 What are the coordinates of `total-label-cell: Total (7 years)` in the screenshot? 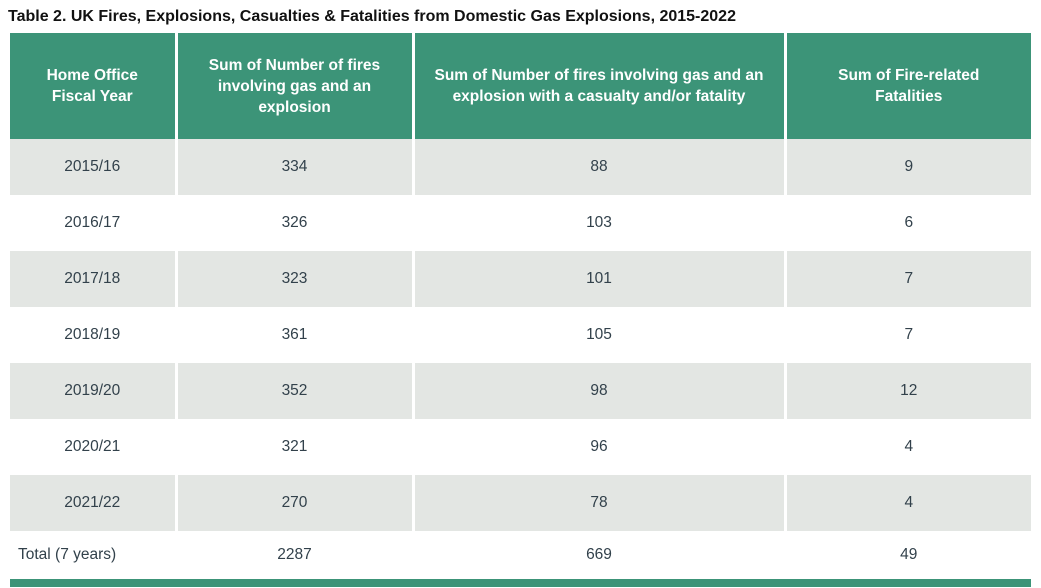 It's located at (93, 555).